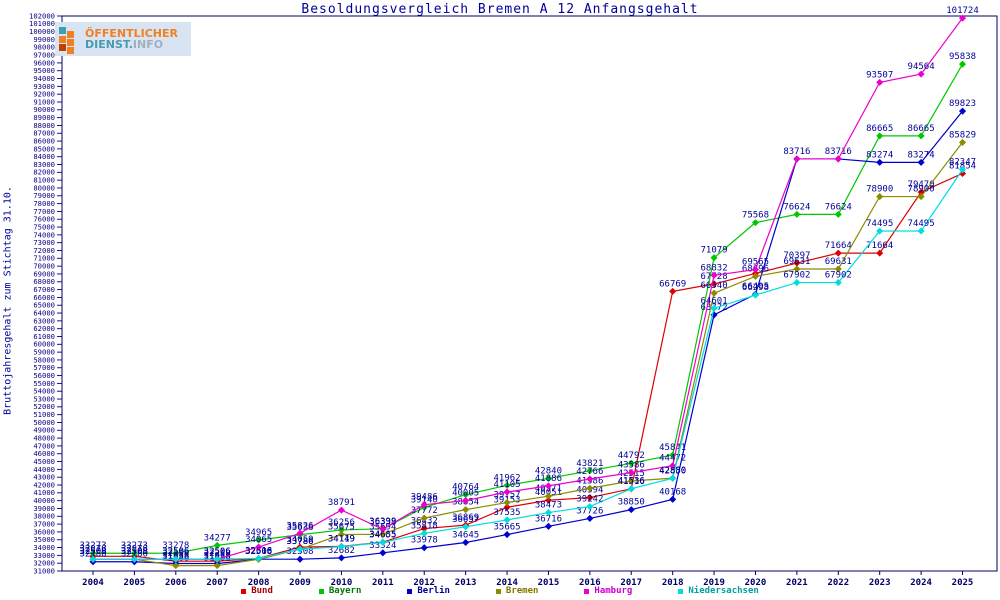 The image size is (1000, 600). What do you see at coordinates (44, 320) in the screenshot?
I see `y-tick-label: 63000` at bounding box center [44, 320].